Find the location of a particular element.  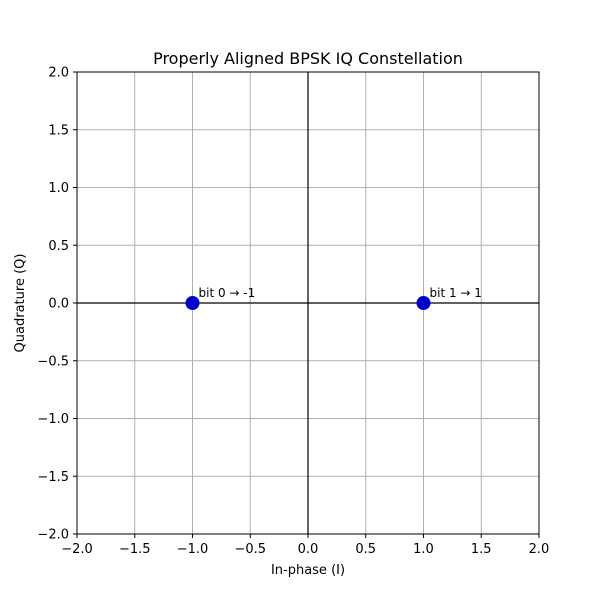

x-axis-label: In-phase (I) is located at coordinates (308, 570).